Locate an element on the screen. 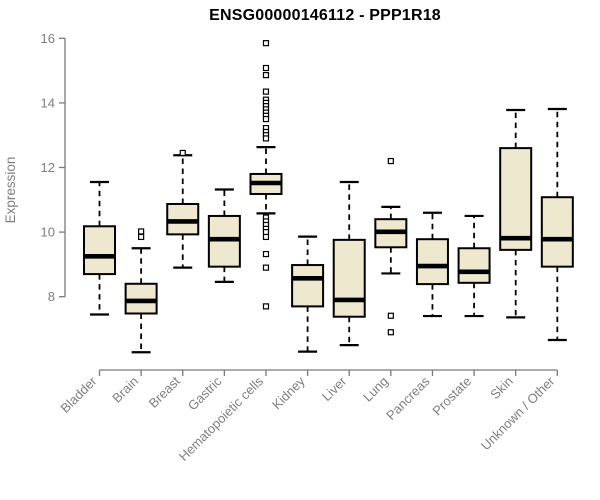 This screenshot has width=600, height=500. y-tick-label: 16 is located at coordinates (48, 38).